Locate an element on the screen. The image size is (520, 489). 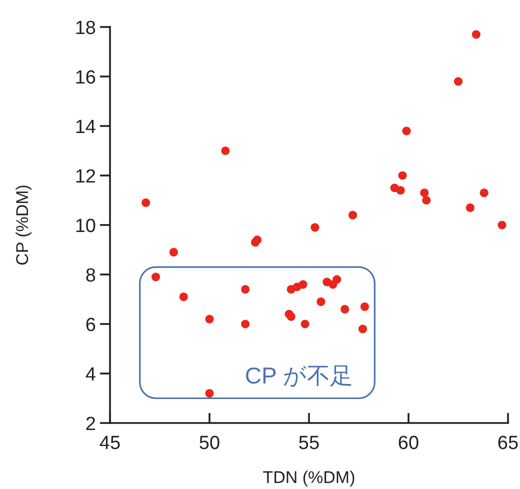
y-tick-label: 4 is located at coordinates (90, 375).